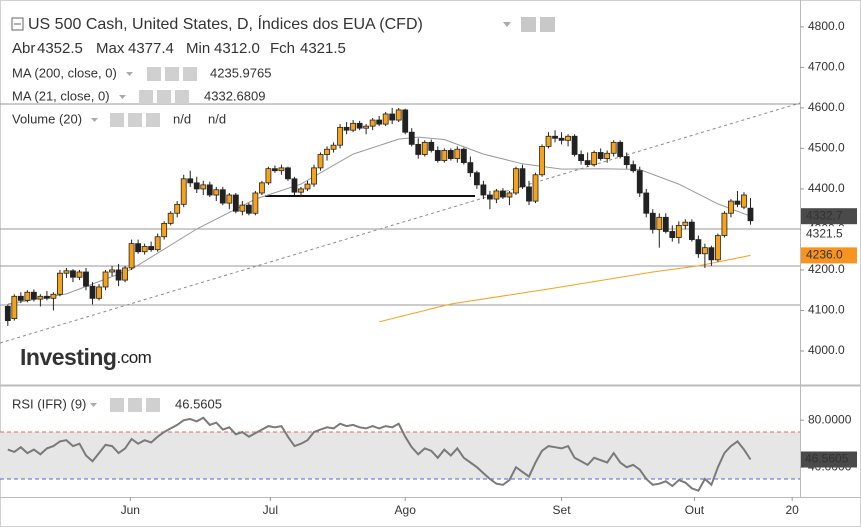 This screenshot has height=527, width=861. Describe the element at coordinates (234, 95) in the screenshot. I see `indicator-value: 4332.6809` at that location.